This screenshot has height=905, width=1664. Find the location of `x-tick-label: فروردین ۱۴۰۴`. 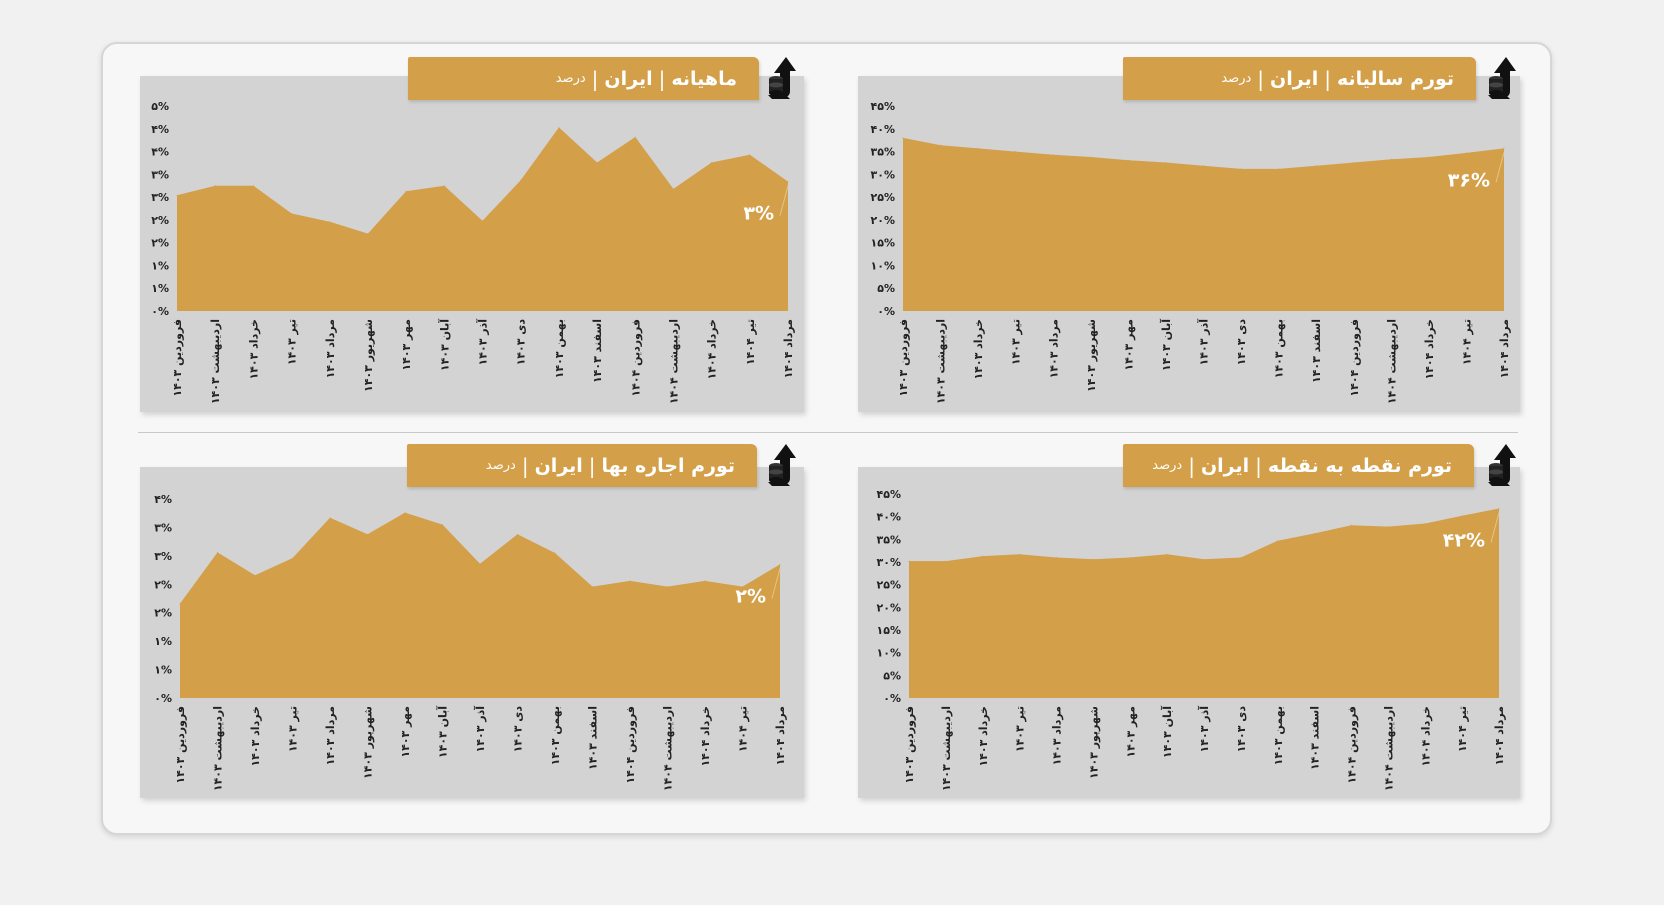

x-tick-label: فروردین ۱۴۰۴ is located at coordinates (635, 358).